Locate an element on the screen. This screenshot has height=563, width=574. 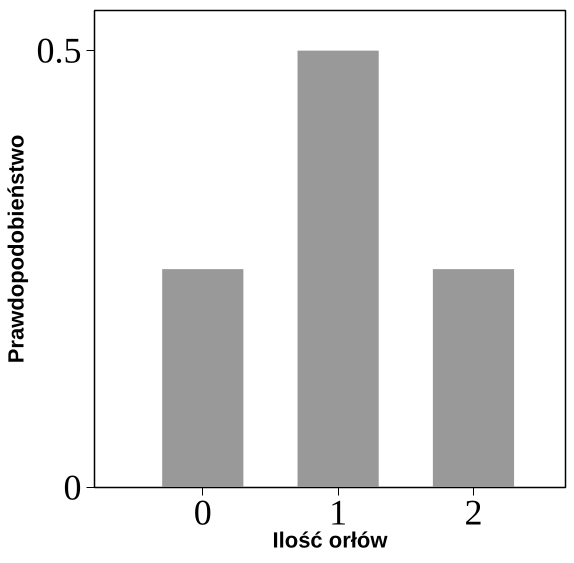
y-tick-label: 0.5 is located at coordinates (59, 50).